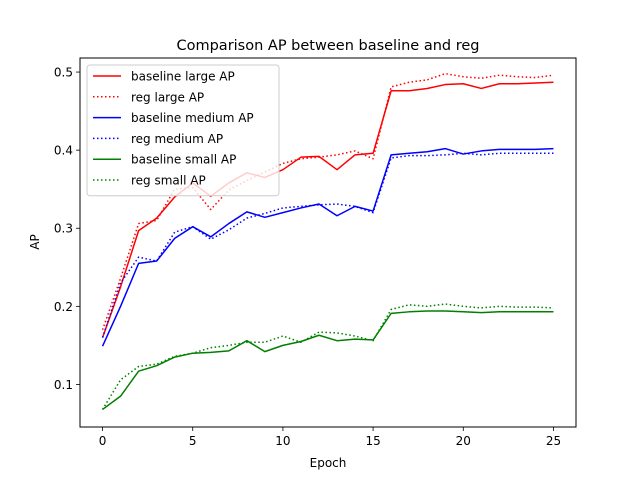  What do you see at coordinates (328, 463) in the screenshot?
I see `x-axis-label: Epoch` at bounding box center [328, 463].